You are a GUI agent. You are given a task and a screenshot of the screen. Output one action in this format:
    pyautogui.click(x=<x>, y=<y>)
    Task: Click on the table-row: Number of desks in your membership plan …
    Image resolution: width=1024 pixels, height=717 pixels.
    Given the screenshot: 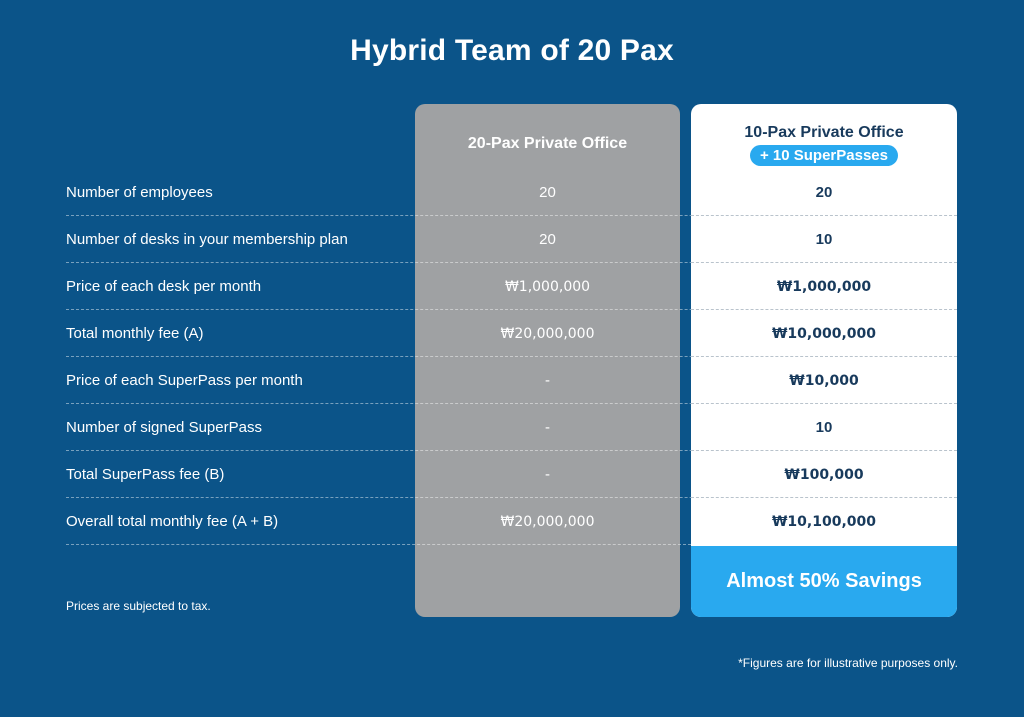 What is the action you would take?
    pyautogui.click(x=511, y=239)
    